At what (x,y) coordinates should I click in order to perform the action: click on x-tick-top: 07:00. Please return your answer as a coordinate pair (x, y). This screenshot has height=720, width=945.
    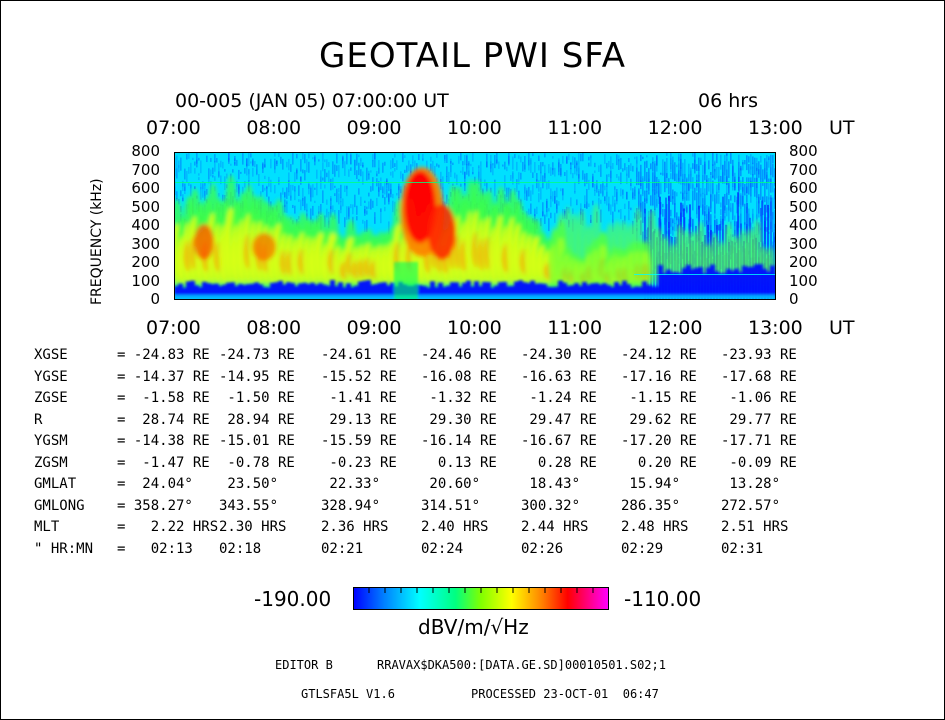
    Looking at the image, I should click on (173, 128).